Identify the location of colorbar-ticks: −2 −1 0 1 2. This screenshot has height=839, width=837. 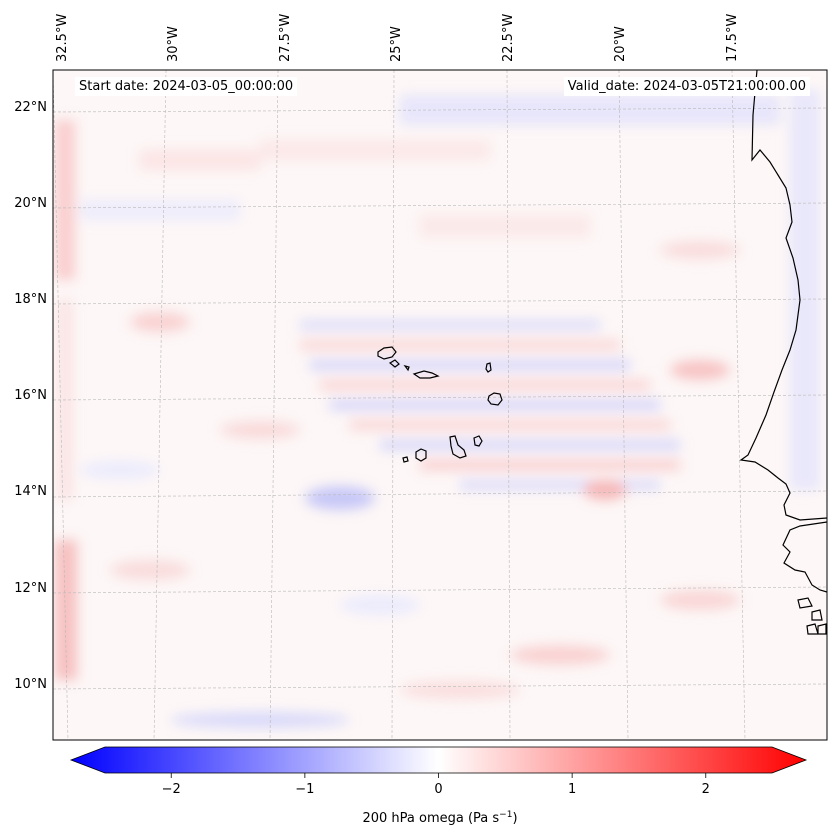
(436, 785).